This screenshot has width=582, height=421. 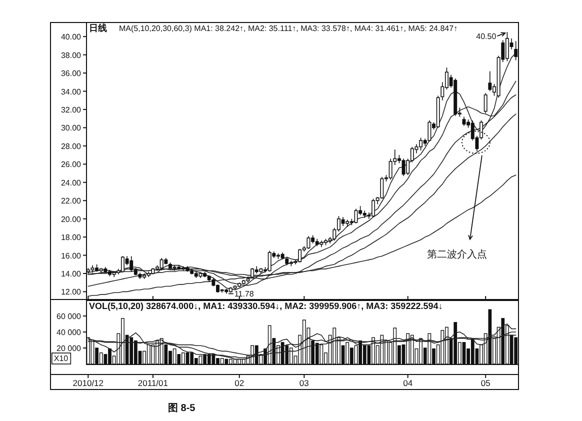 I want to click on x-tick-label: 03, so click(x=304, y=383).